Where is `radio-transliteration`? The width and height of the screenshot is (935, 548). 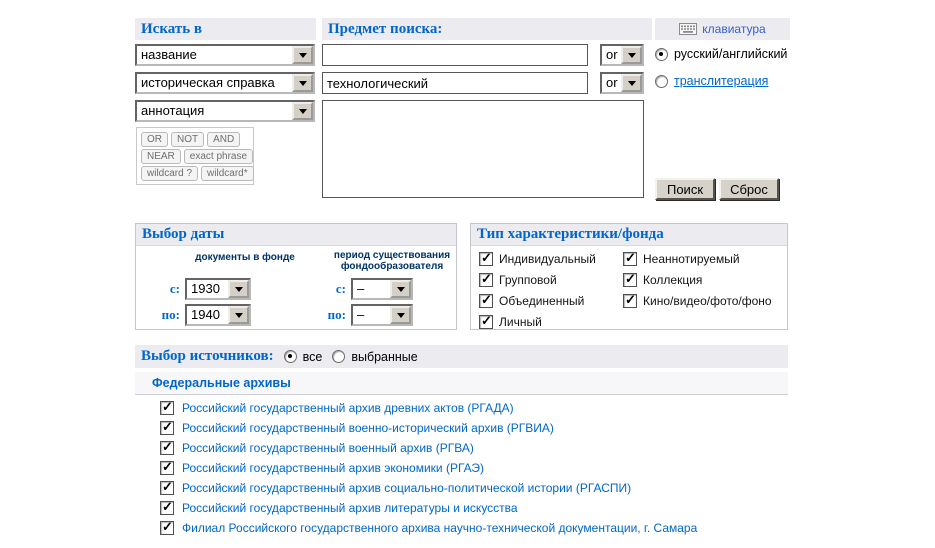
radio-transliteration is located at coordinates (661, 81).